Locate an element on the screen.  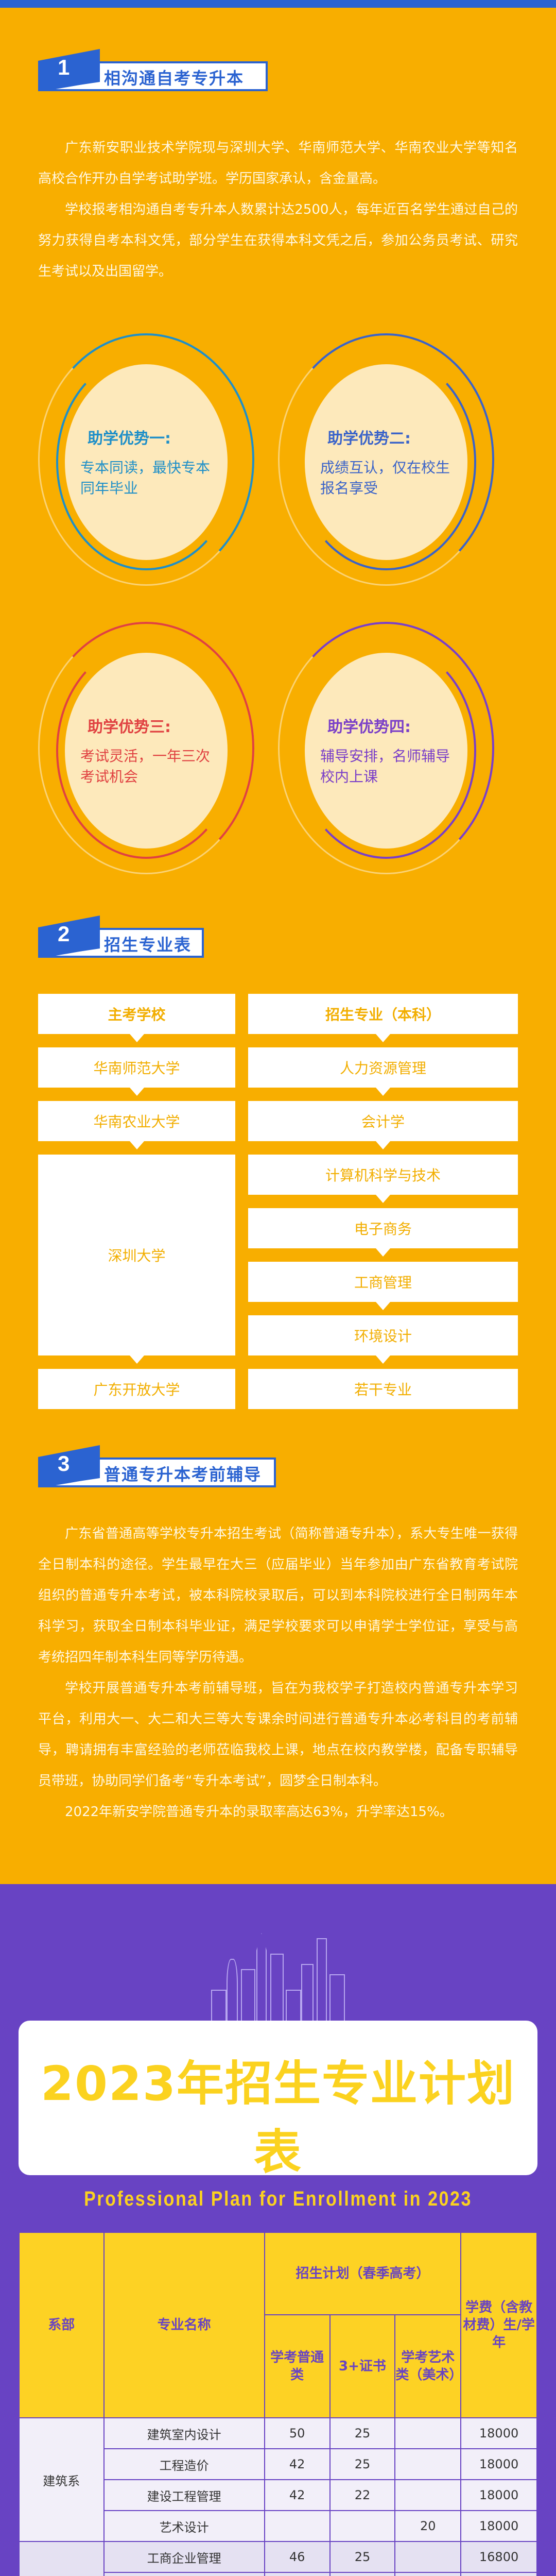
plan-title: 2023年招生专业计划表 is located at coordinates (278, 2118).